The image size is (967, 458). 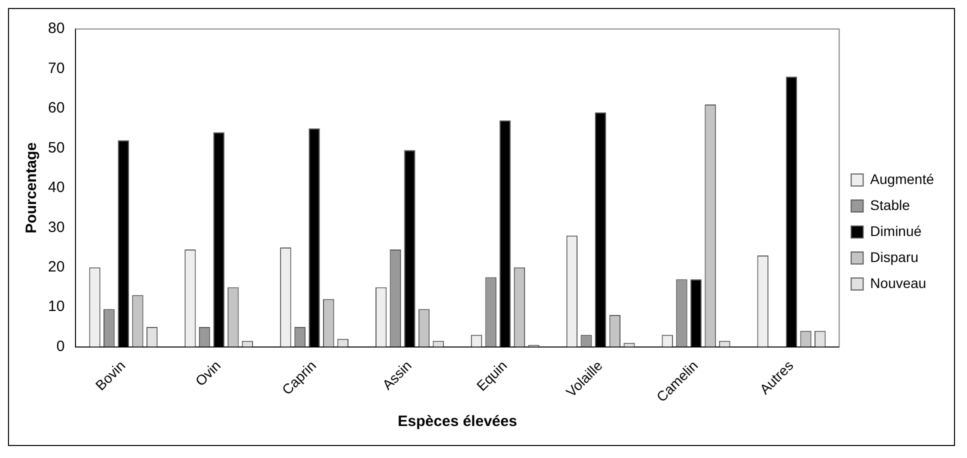 What do you see at coordinates (56, 68) in the screenshot?
I see `y-tick-label: 70` at bounding box center [56, 68].